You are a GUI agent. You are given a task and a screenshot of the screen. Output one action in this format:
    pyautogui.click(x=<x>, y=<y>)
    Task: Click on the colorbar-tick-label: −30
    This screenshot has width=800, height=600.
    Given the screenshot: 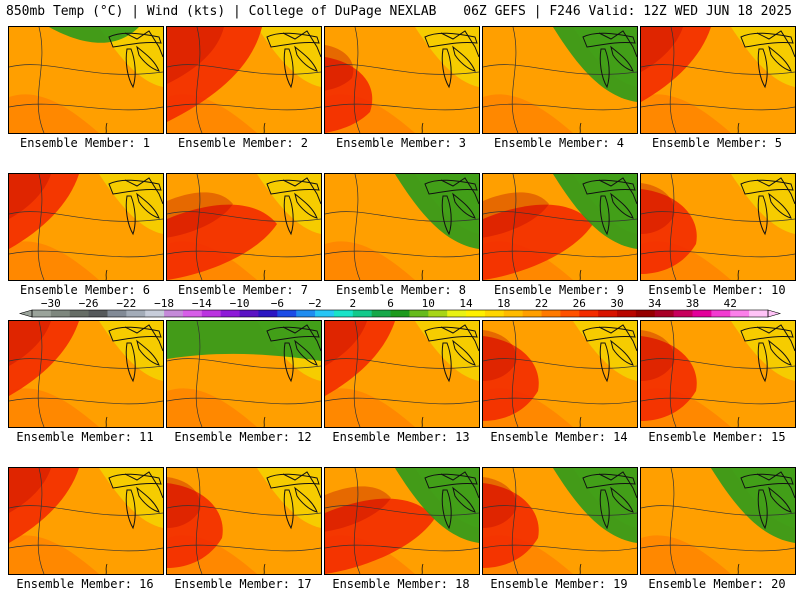 What is the action you would take?
    pyautogui.click(x=51, y=303)
    